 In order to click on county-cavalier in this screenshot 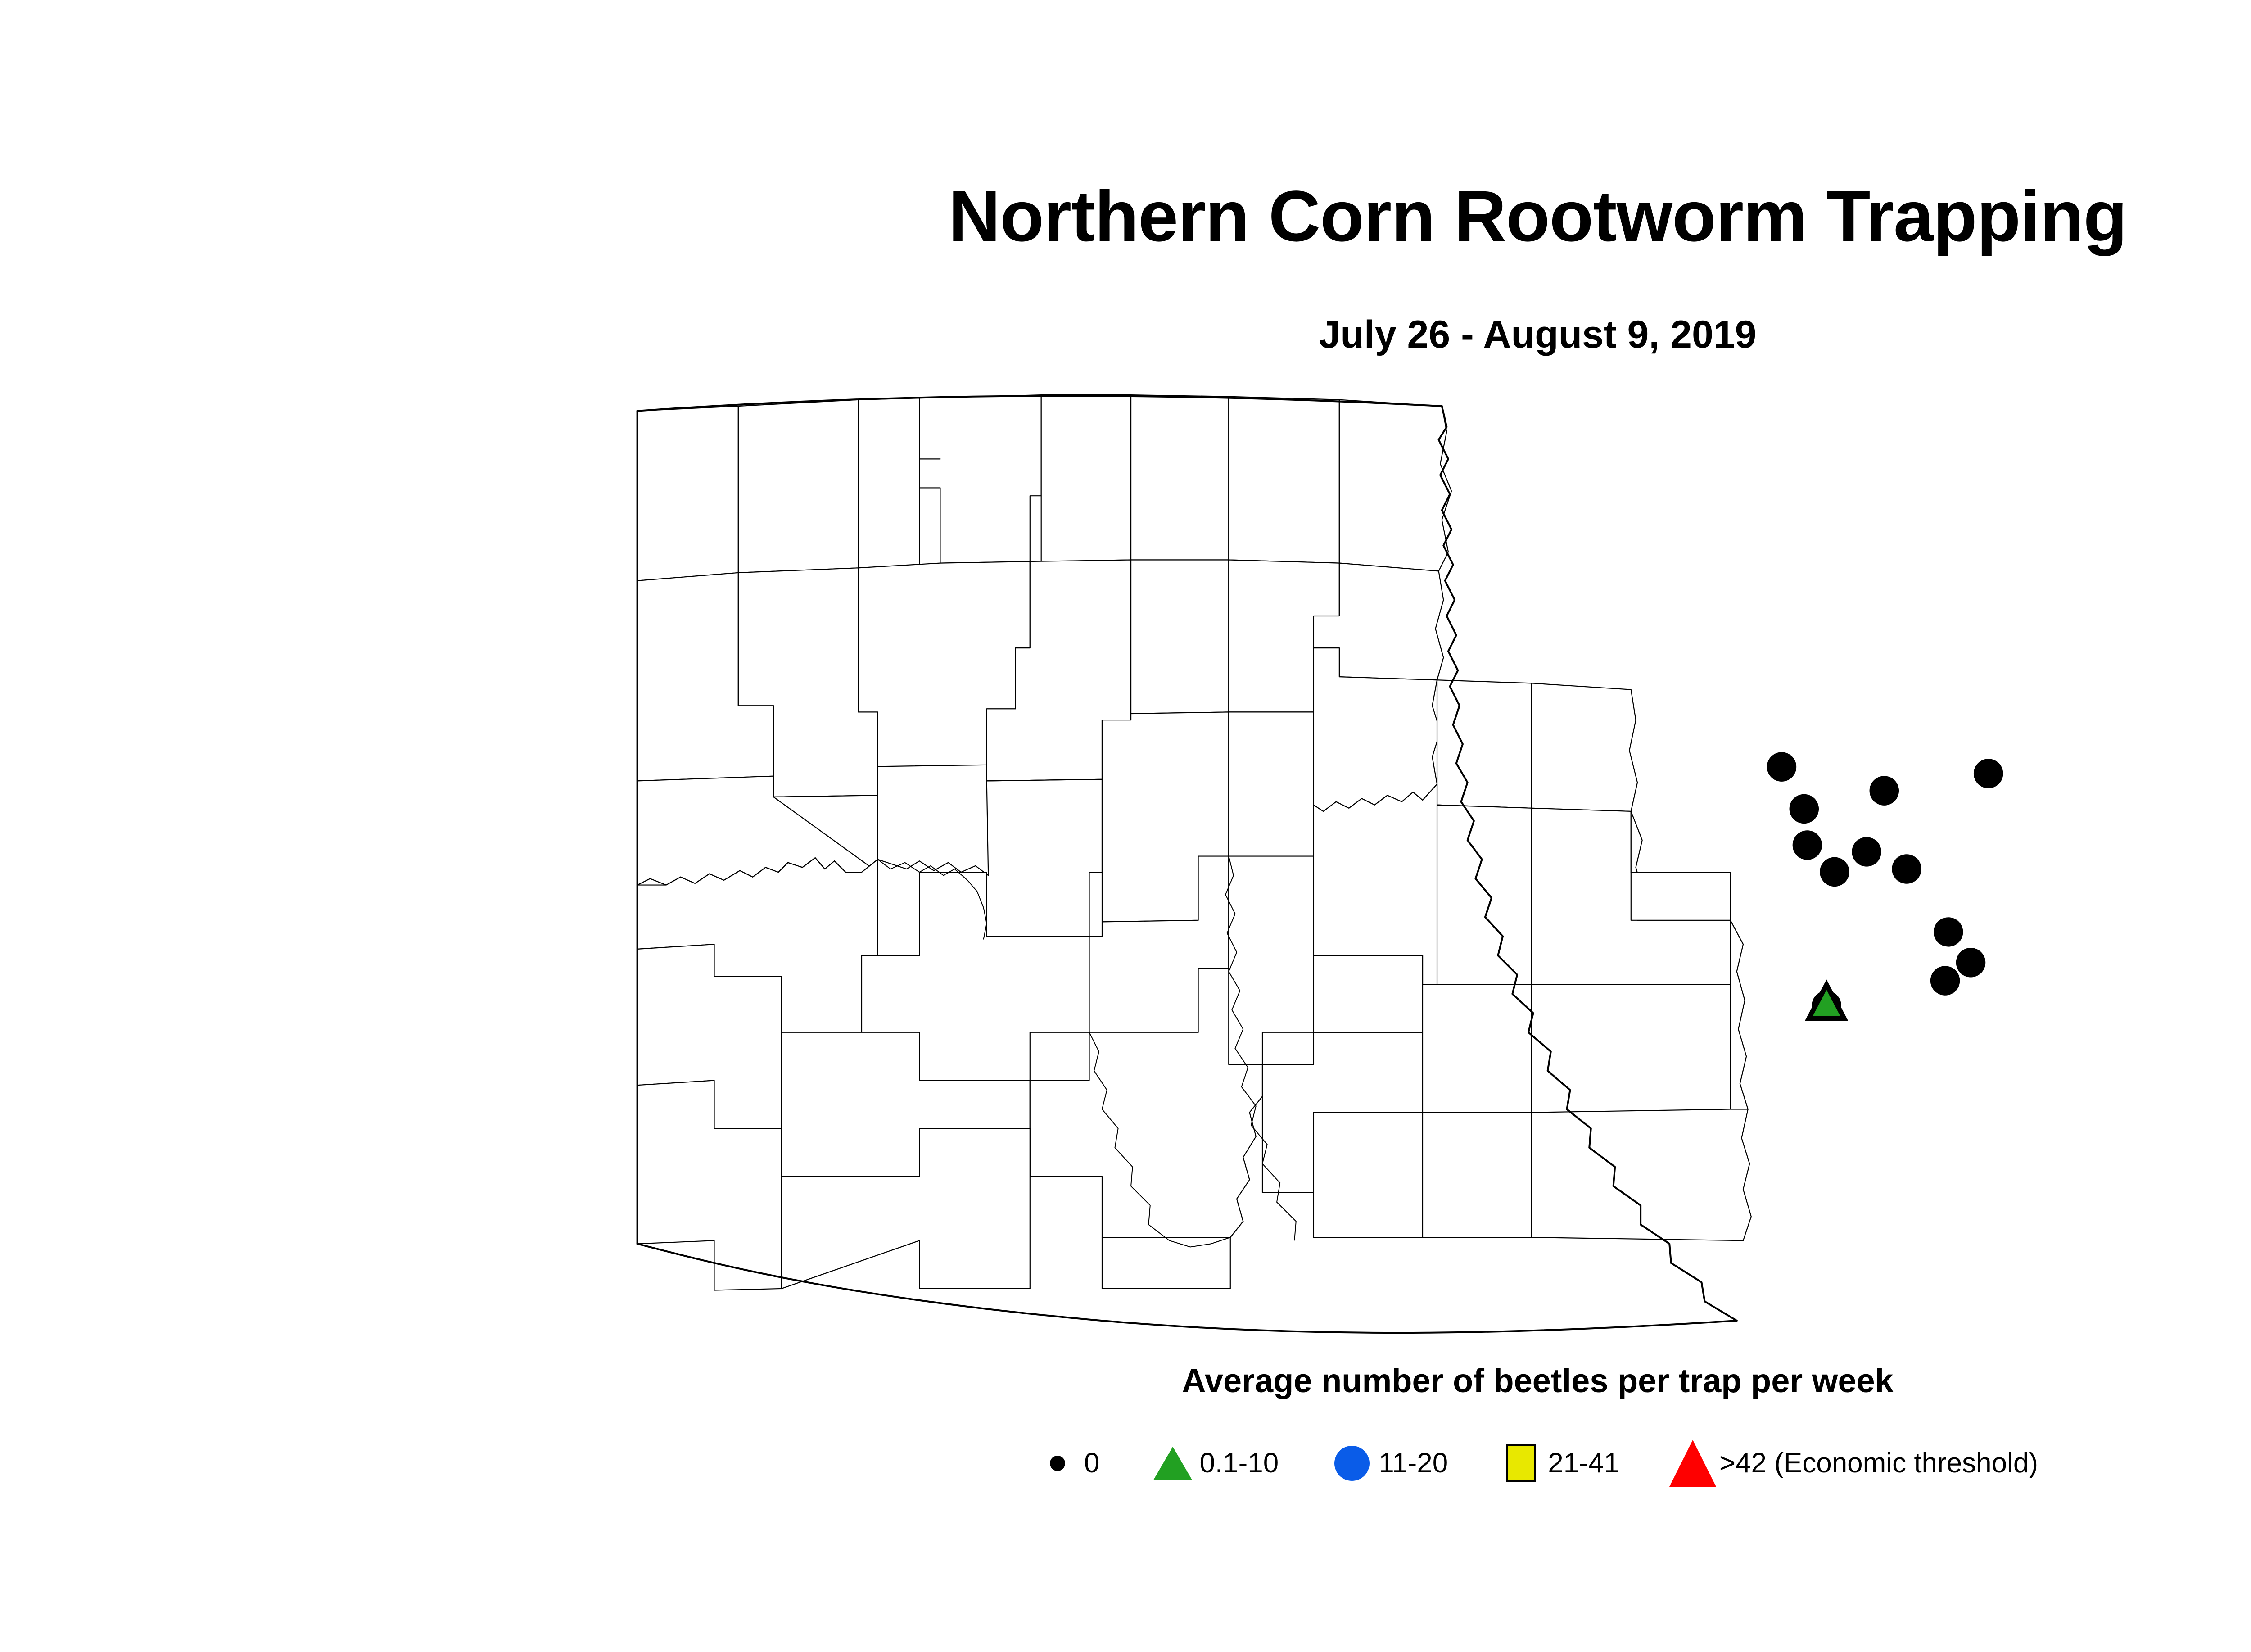, I will do `click(1284, 480)`.